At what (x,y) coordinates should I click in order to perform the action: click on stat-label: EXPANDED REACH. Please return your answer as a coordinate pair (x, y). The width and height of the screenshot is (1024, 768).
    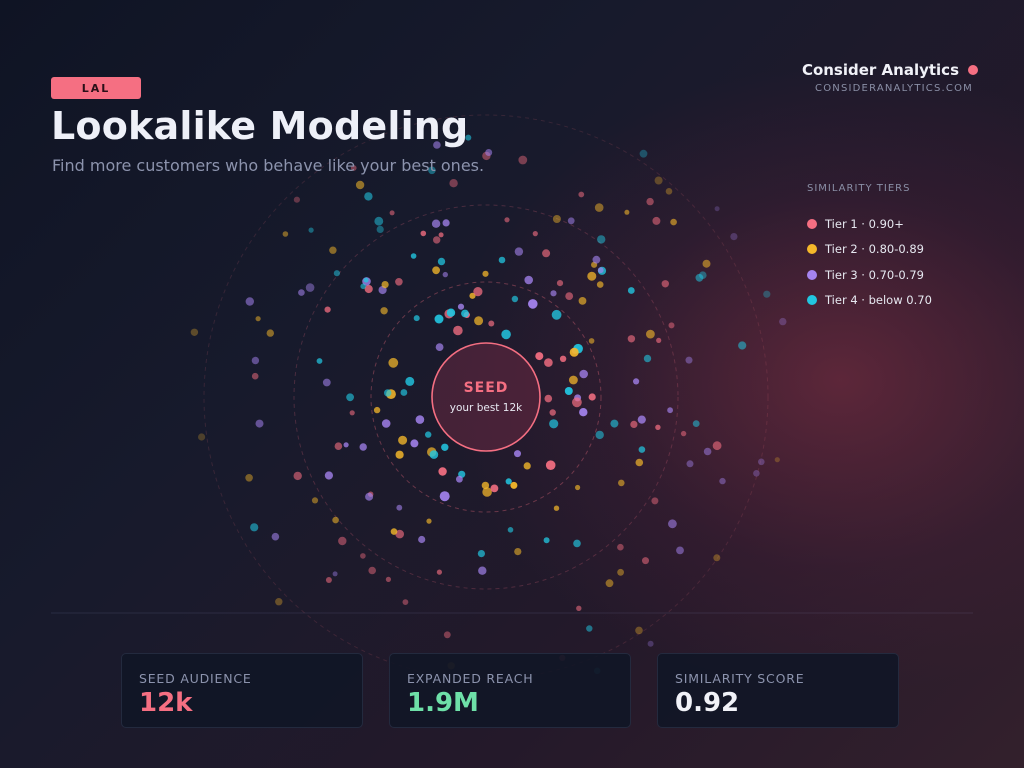
    Looking at the image, I should click on (470, 678).